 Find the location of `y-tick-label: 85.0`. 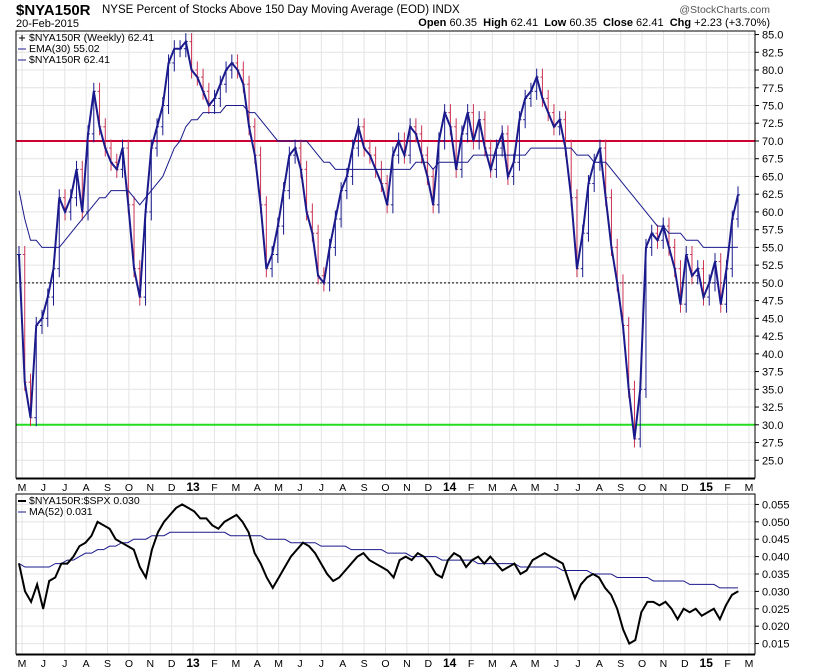

y-tick-label: 85.0 is located at coordinates (772, 36).